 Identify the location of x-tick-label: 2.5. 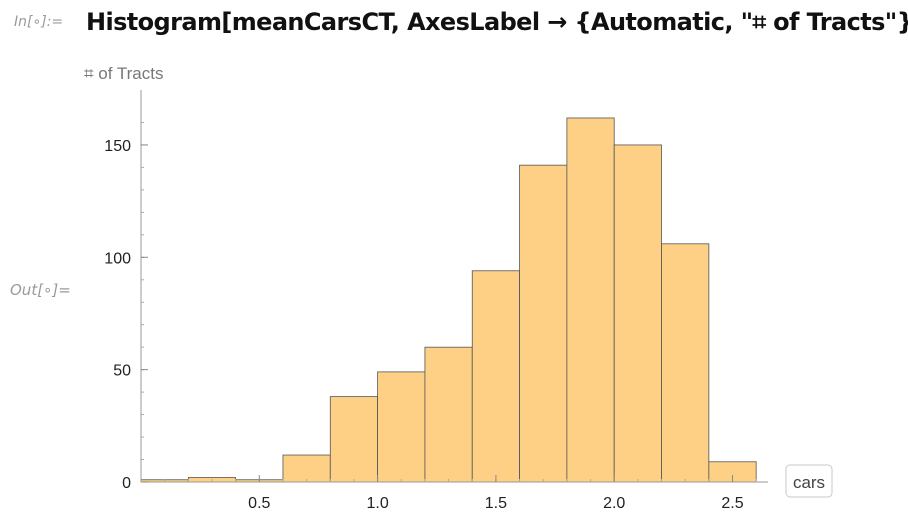
(732, 503).